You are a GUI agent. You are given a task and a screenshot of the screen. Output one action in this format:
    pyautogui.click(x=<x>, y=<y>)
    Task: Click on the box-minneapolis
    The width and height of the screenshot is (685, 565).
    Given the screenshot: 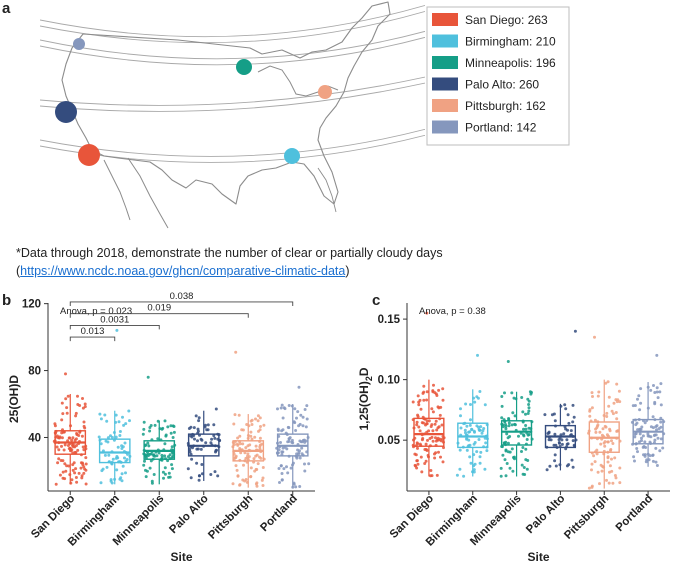 What is the action you would take?
    pyautogui.click(x=516, y=433)
    